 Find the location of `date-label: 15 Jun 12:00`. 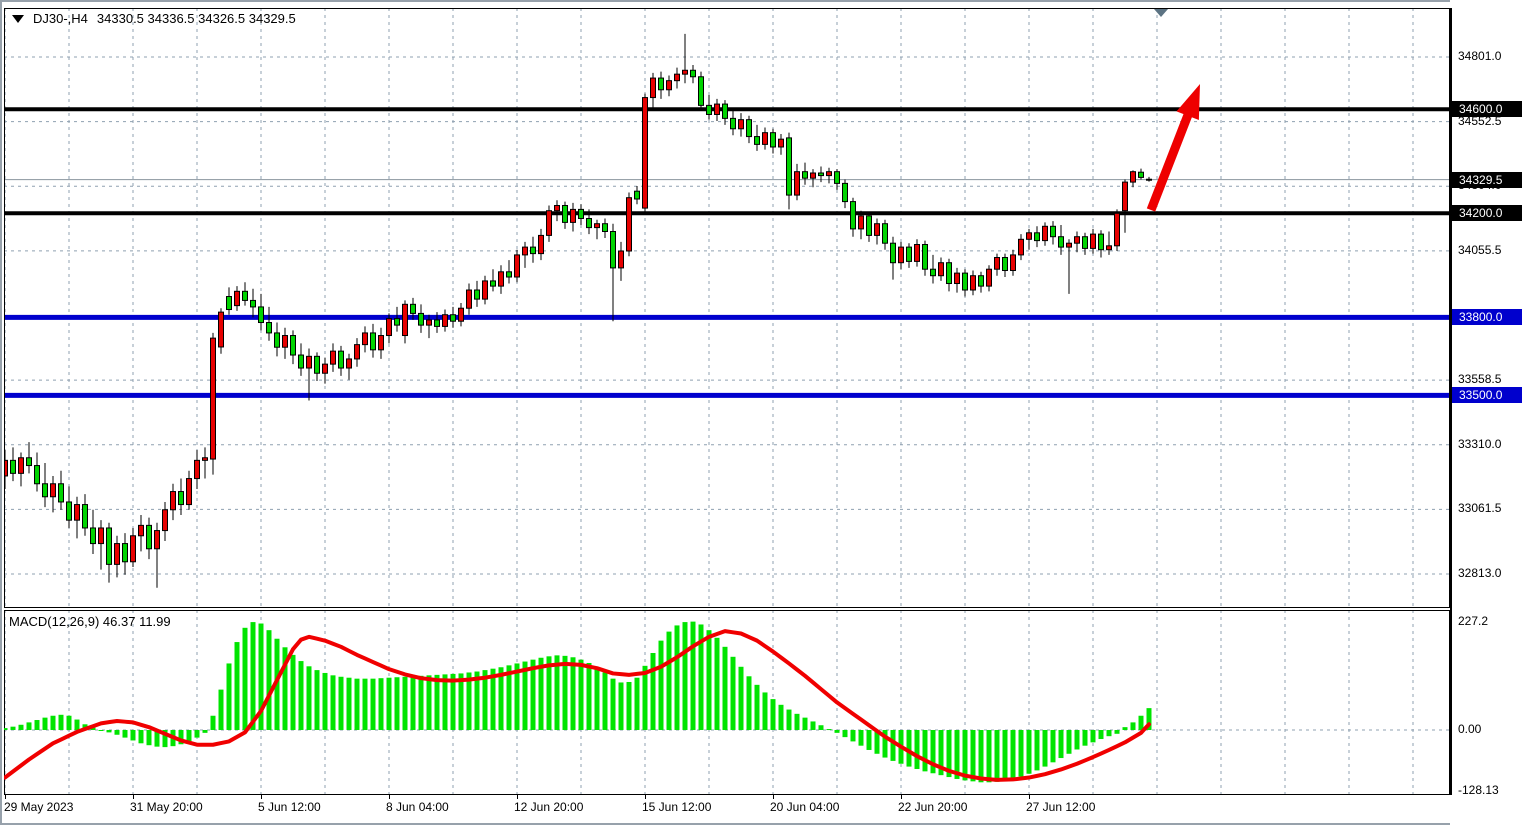

date-label: 15 Jun 12:00 is located at coordinates (677, 807).